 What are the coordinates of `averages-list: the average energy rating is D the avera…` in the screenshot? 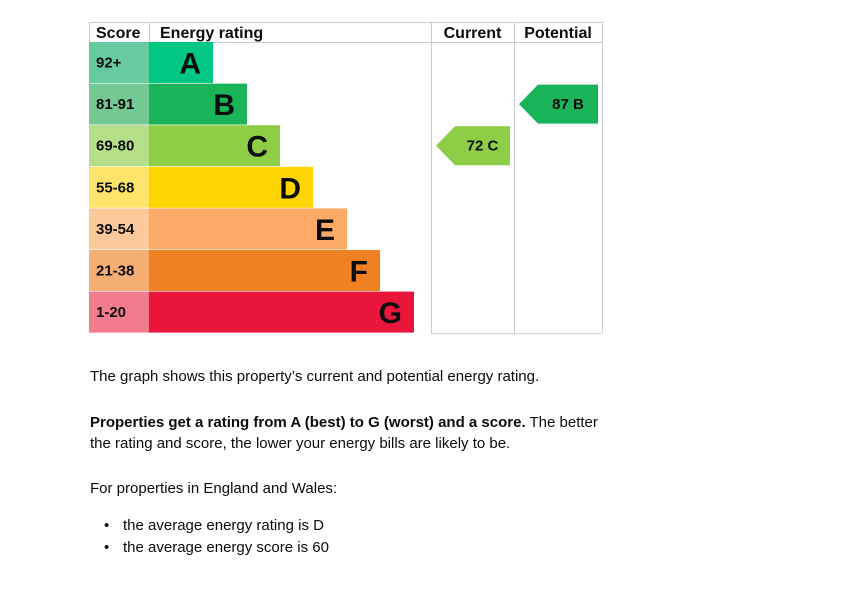 It's located at (209, 537).